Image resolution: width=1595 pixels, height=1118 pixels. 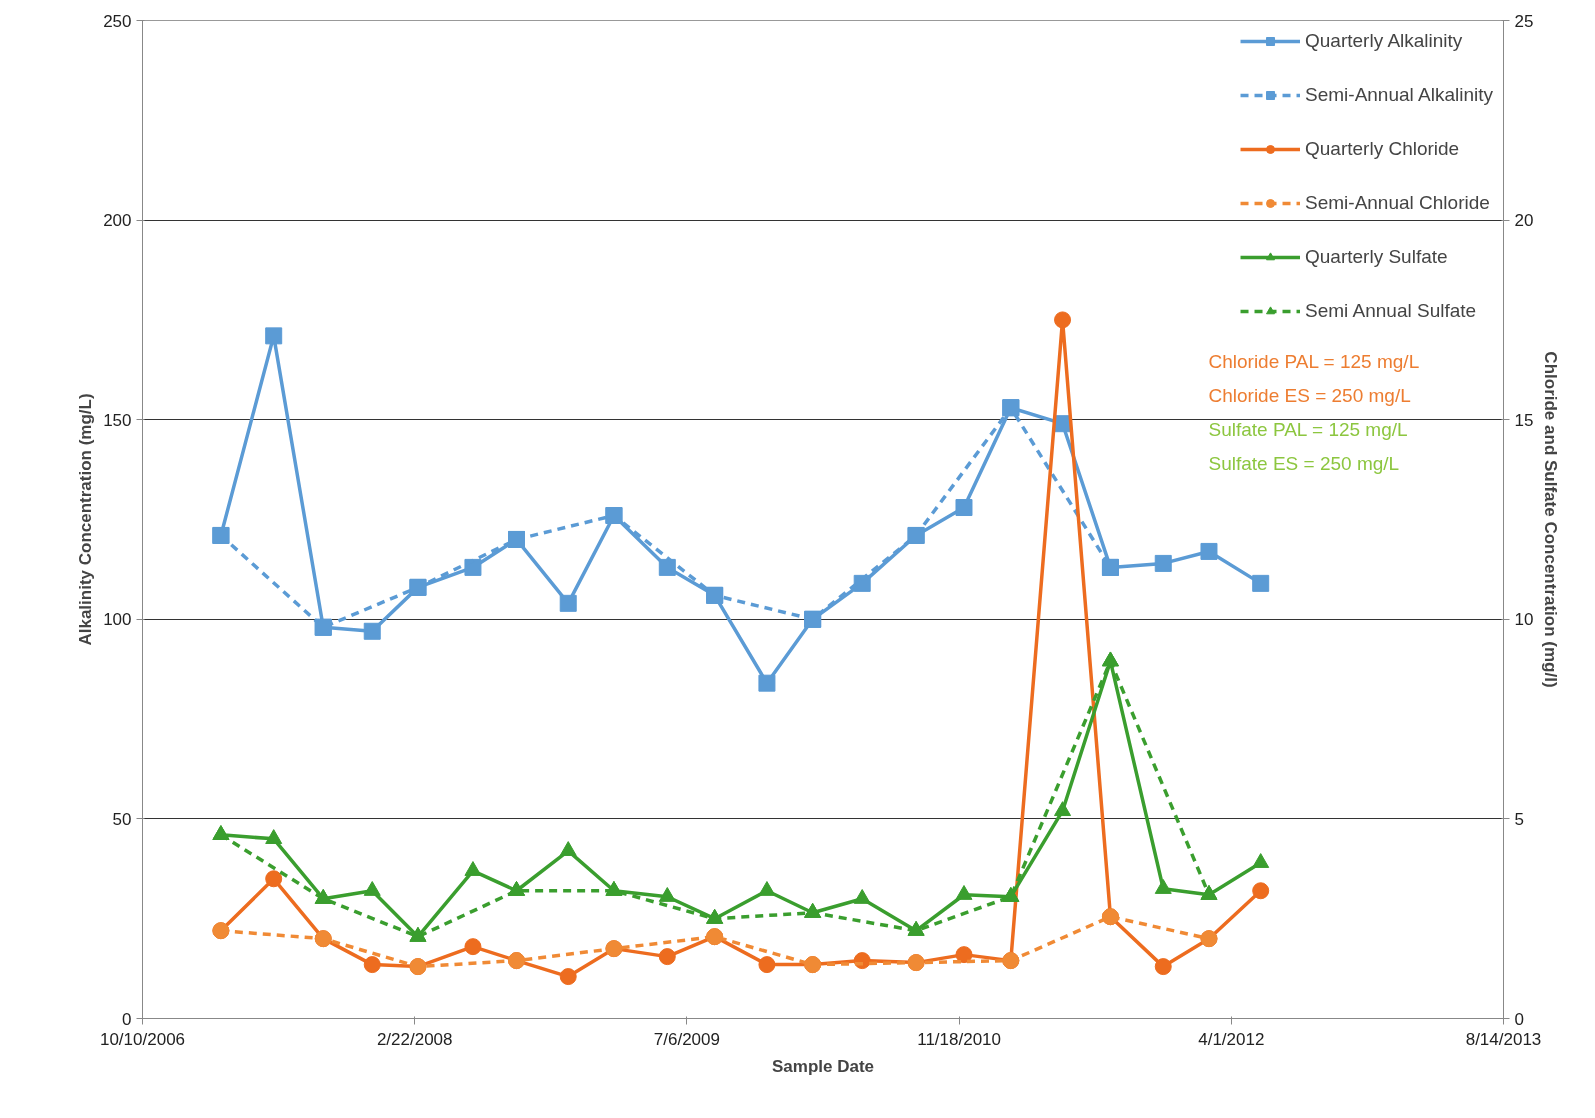 I want to click on x-tick-label: 10/10/2006, so click(x=142, y=1039).